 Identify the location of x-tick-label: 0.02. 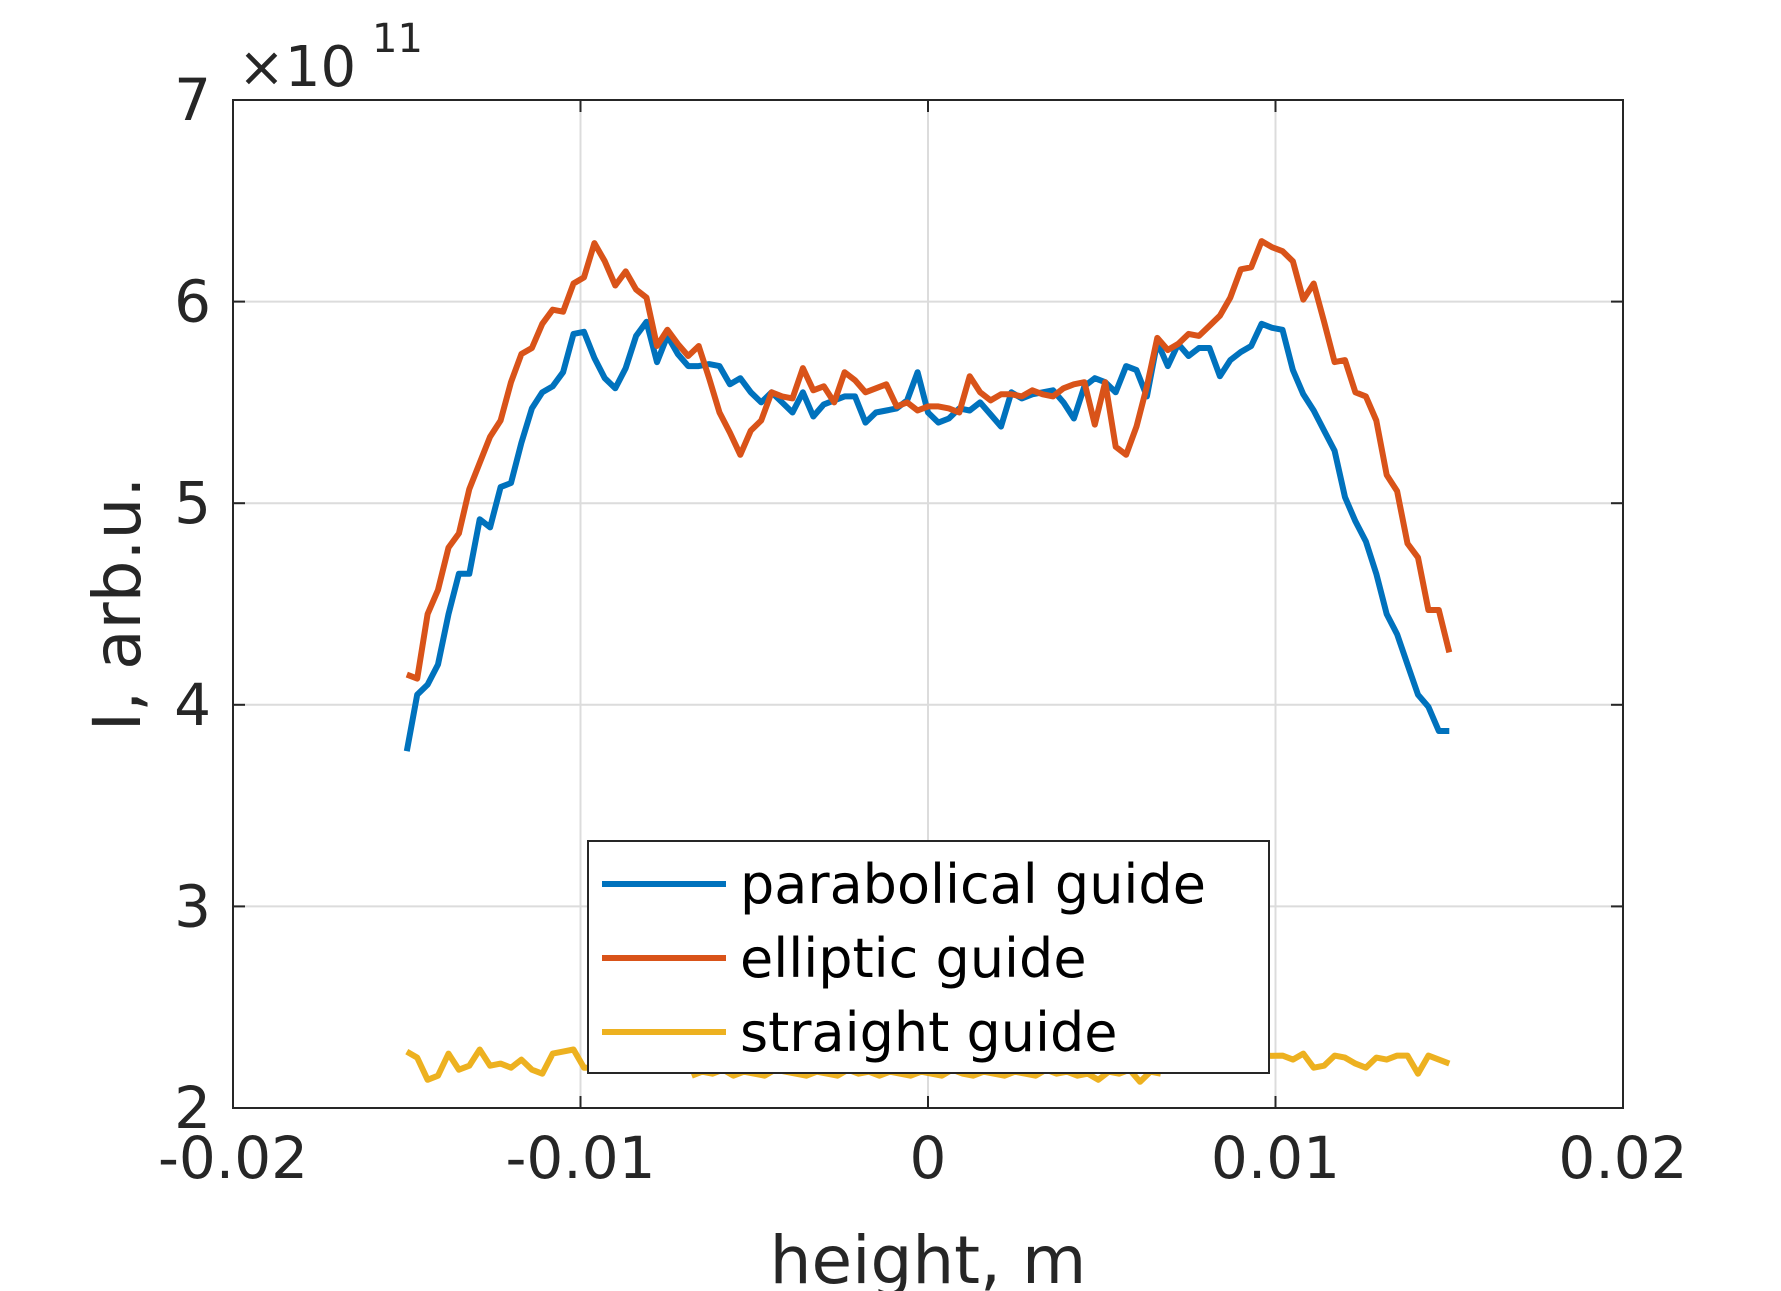
(1622, 1158).